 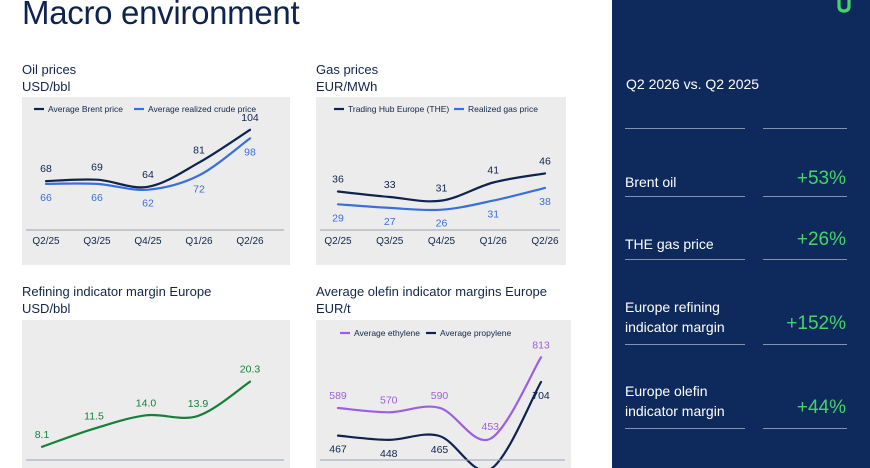 What do you see at coordinates (199, 189) in the screenshot?
I see `data-label: 72` at bounding box center [199, 189].